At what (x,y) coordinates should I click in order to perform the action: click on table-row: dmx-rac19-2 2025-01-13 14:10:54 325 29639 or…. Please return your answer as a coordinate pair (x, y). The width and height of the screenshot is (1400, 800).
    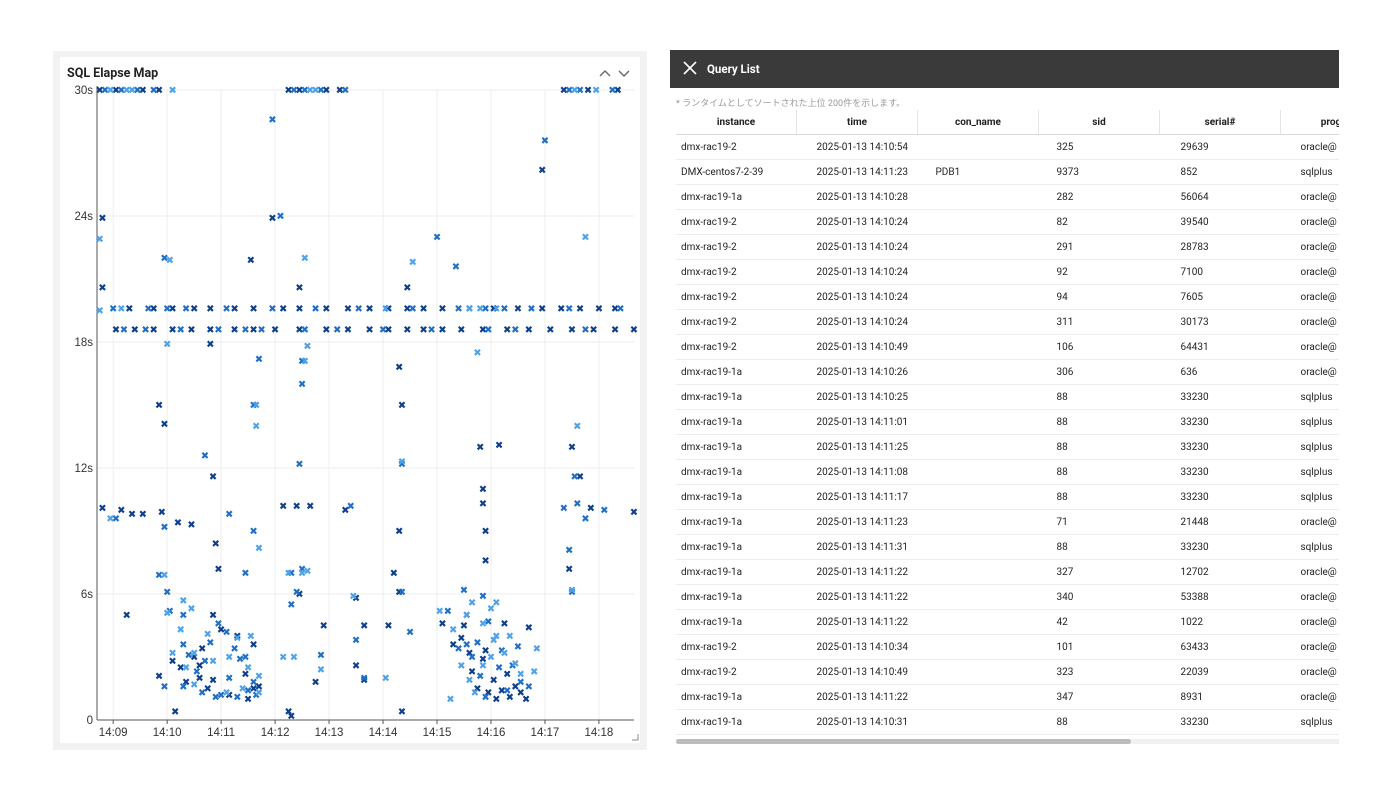
    Looking at the image, I should click on (1007, 147).